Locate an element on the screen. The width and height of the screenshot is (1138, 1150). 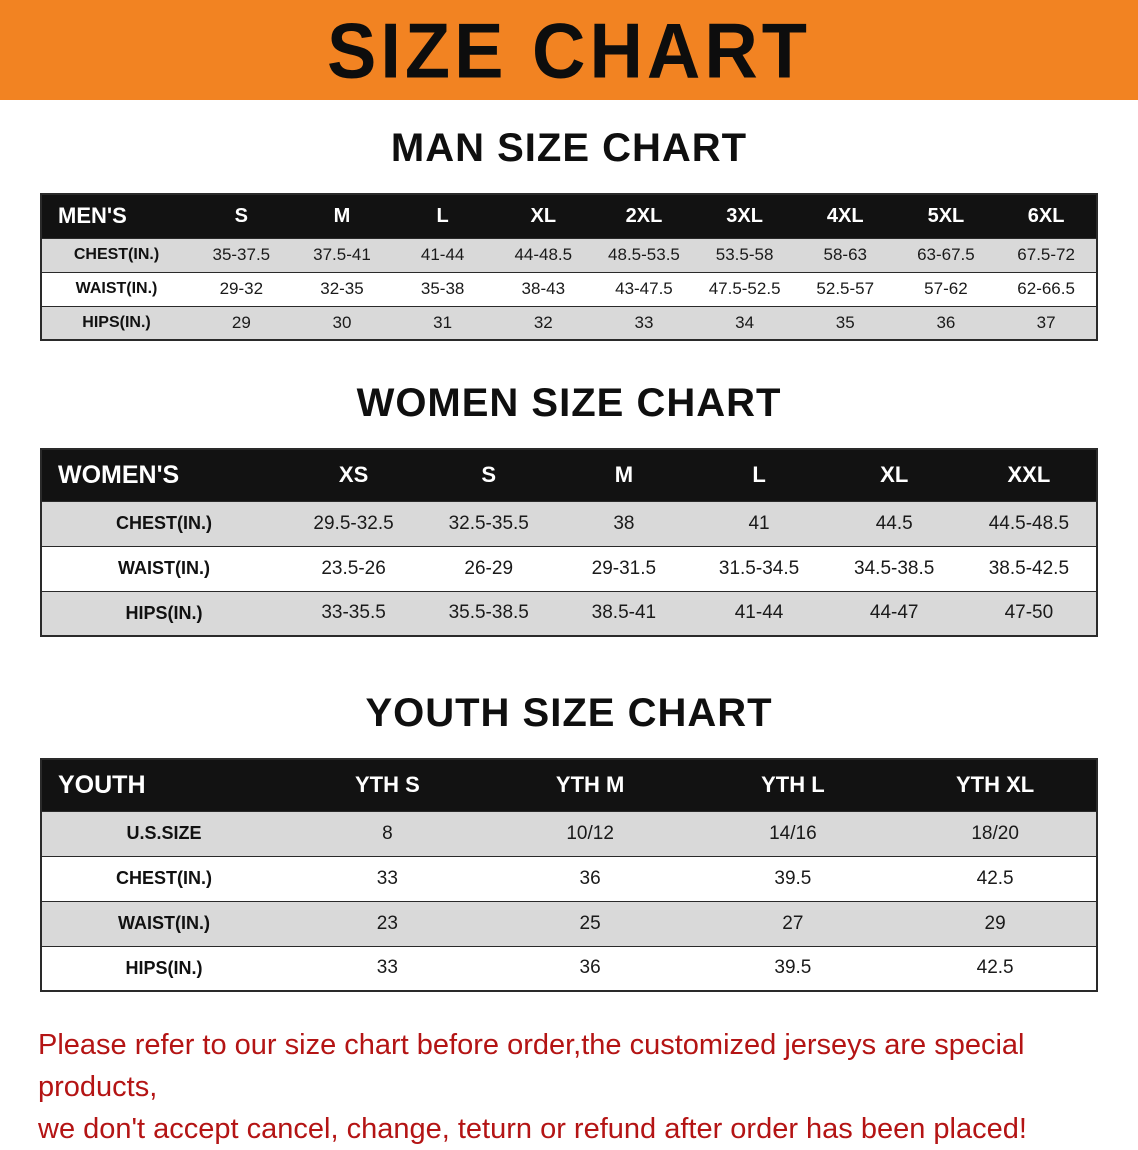
cell: 53.5-58 is located at coordinates (744, 255).